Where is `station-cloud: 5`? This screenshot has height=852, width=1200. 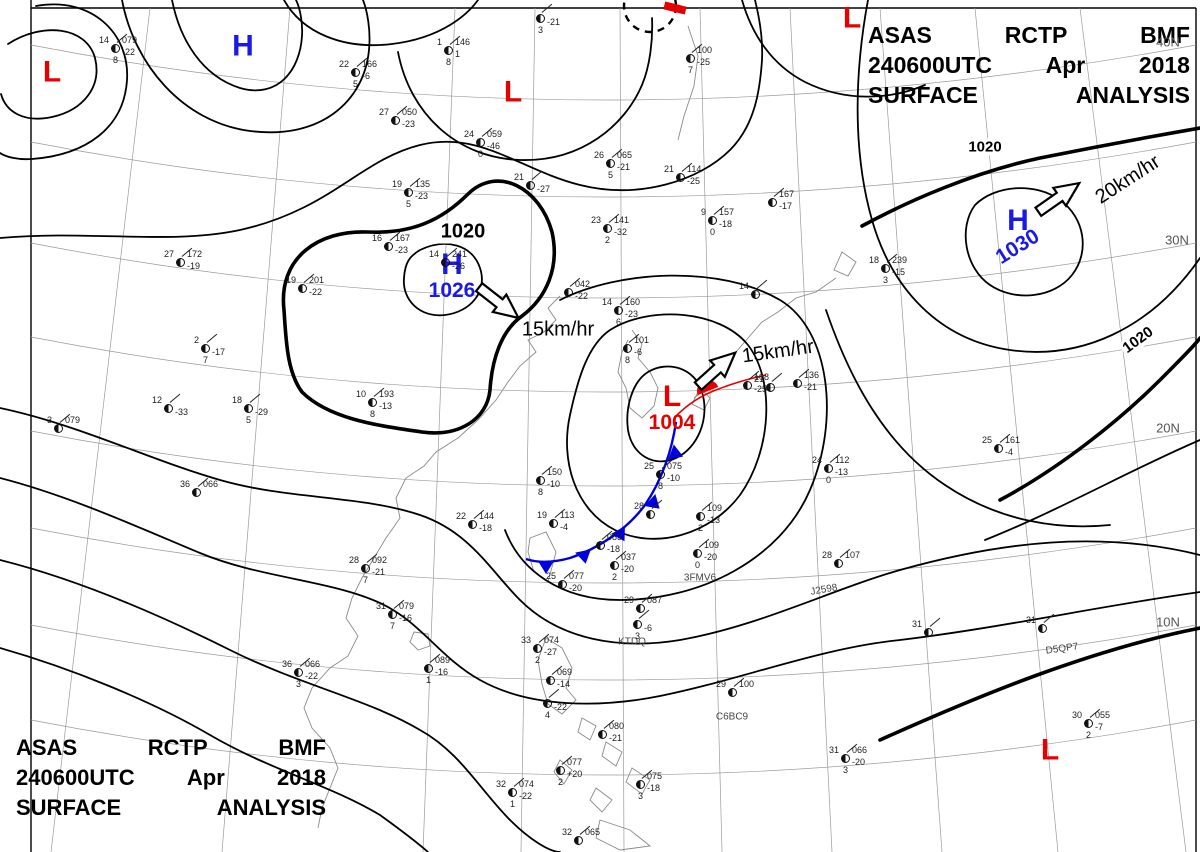
station-cloud: 5 is located at coordinates (249, 420).